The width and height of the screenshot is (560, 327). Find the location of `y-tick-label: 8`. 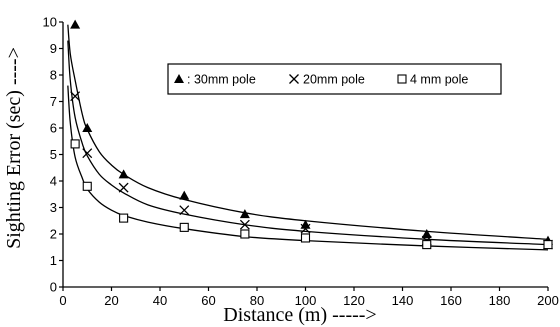

y-tick-label: 8 is located at coordinates (53, 75).